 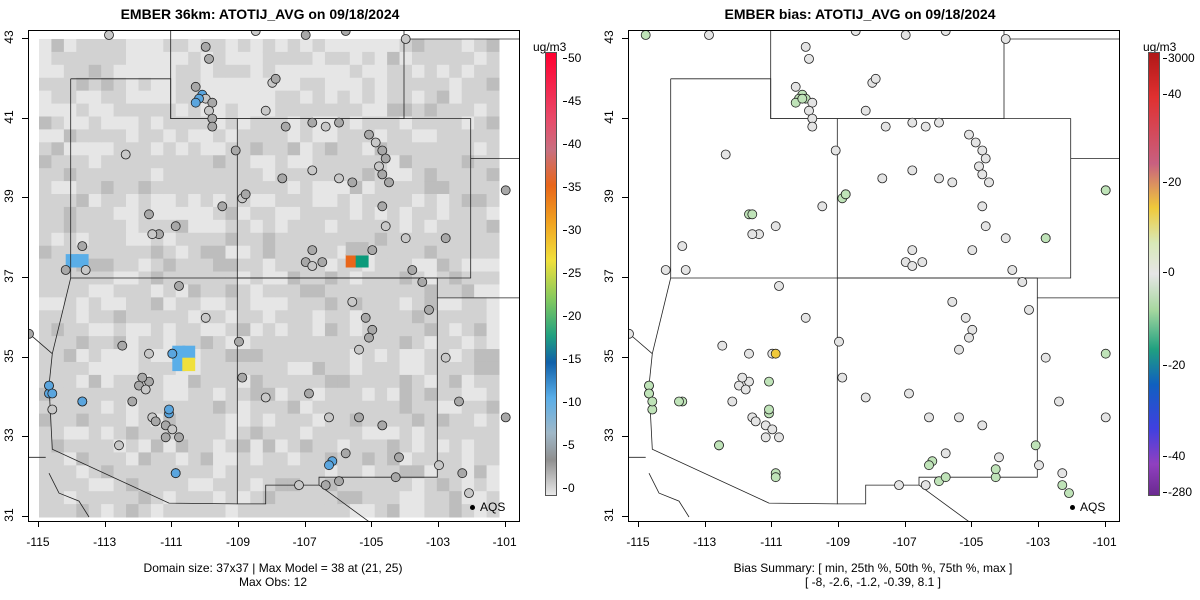 What do you see at coordinates (25, 277) in the screenshot?
I see `y-tick` at bounding box center [25, 277].